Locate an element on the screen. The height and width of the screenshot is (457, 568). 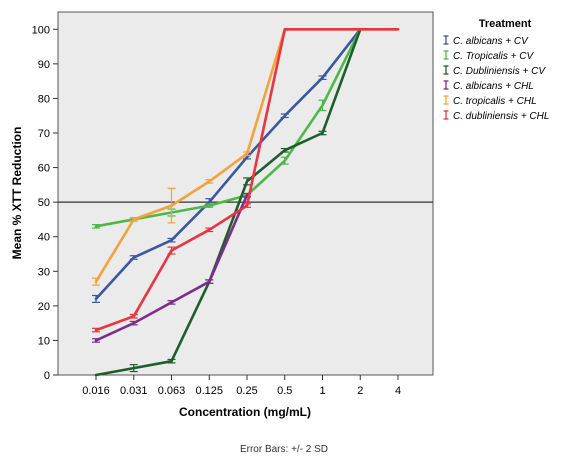
legend-item: C. albicans + CHL is located at coordinates (488, 86).